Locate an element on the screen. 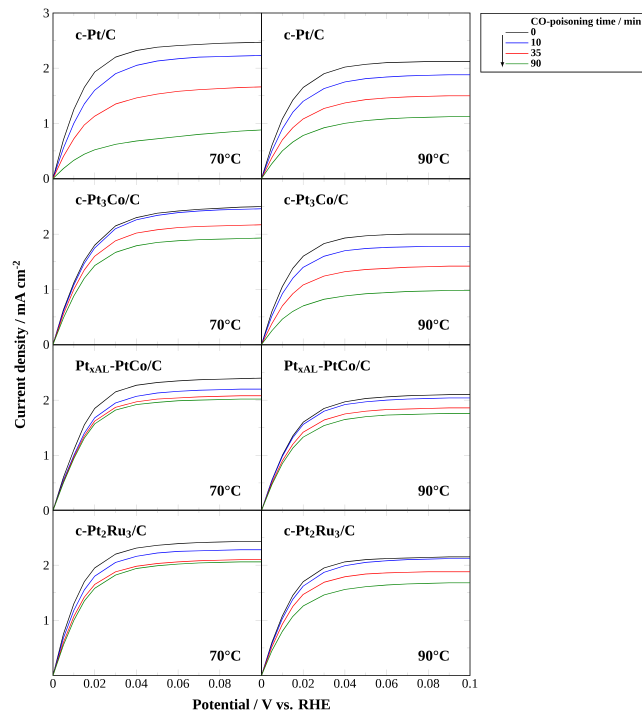 The image size is (642, 719). legend-label: 10 is located at coordinates (536, 42).